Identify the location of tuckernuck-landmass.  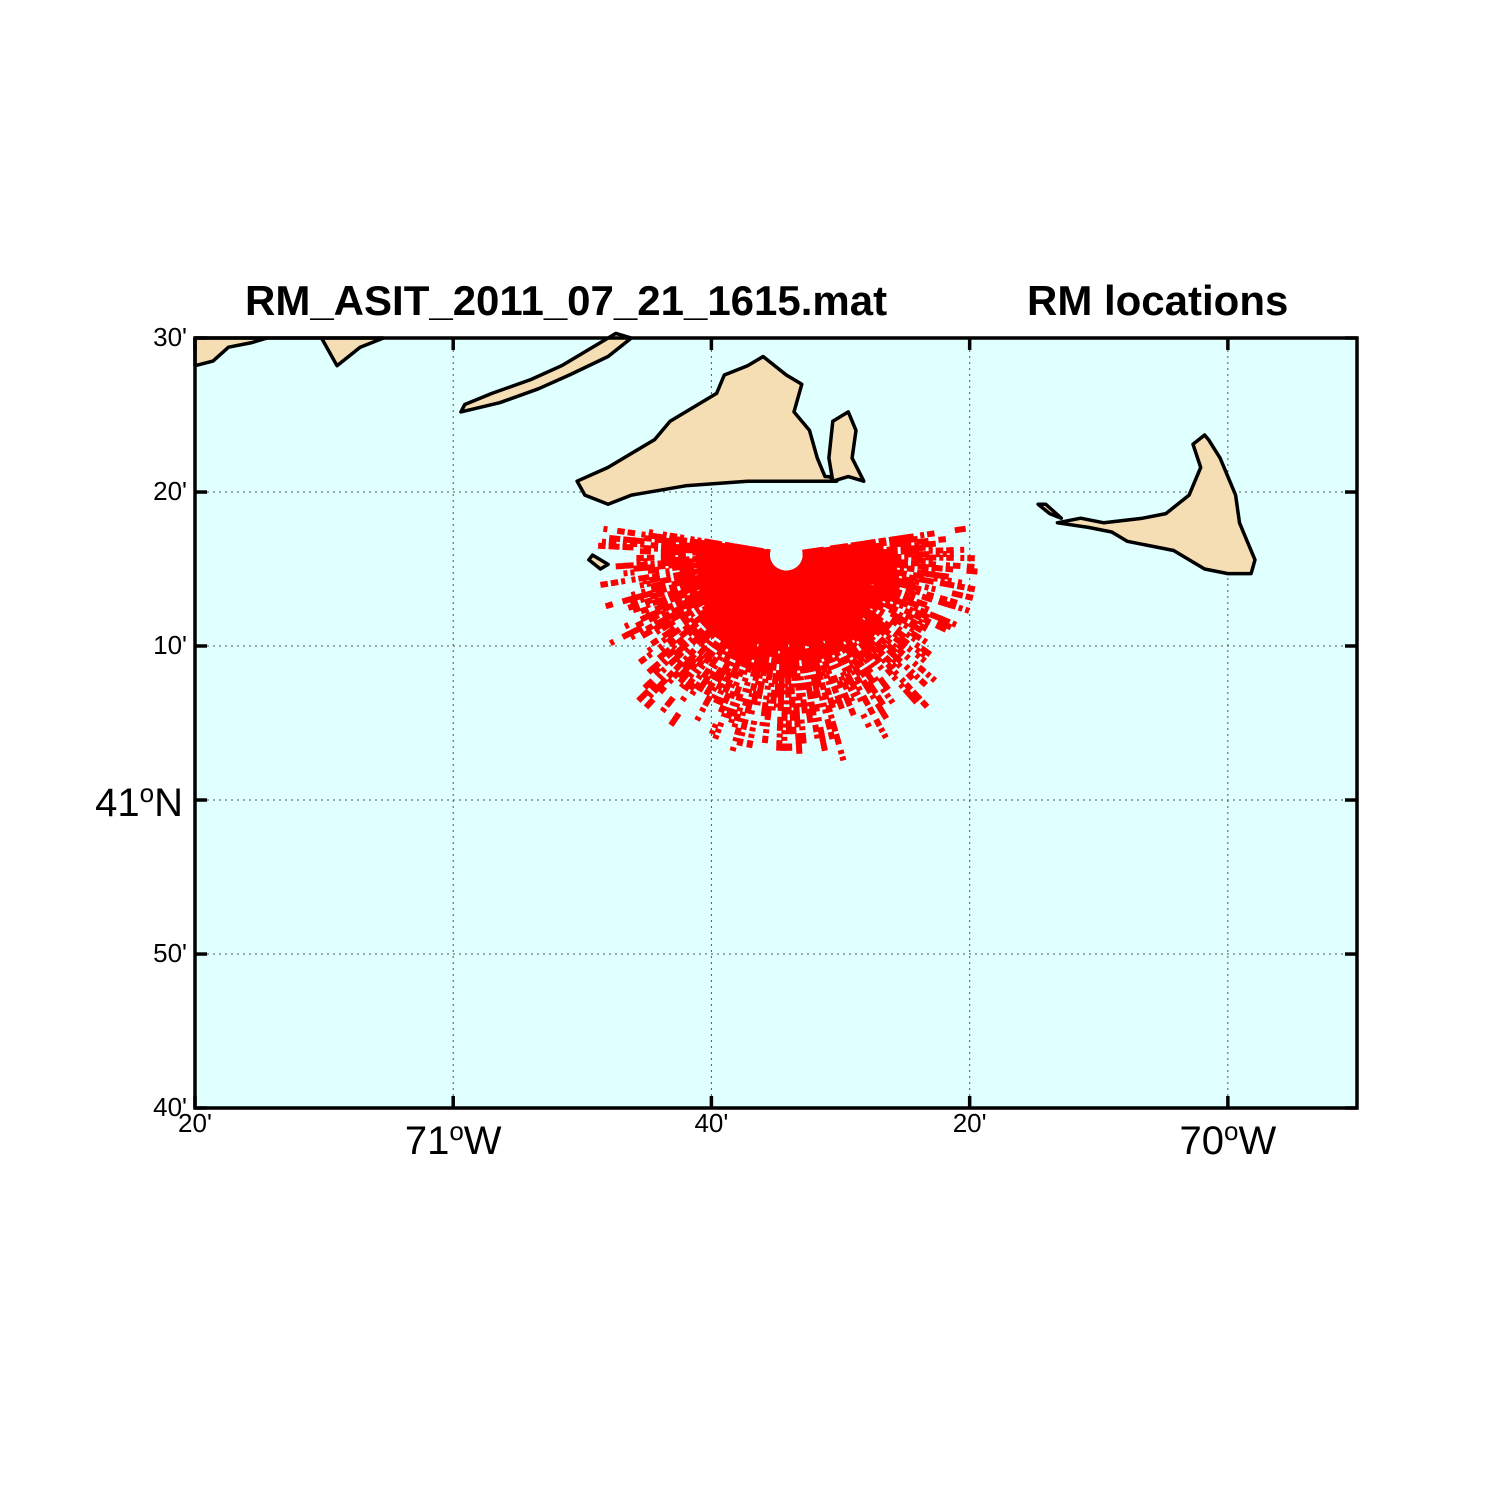
(1050, 511).